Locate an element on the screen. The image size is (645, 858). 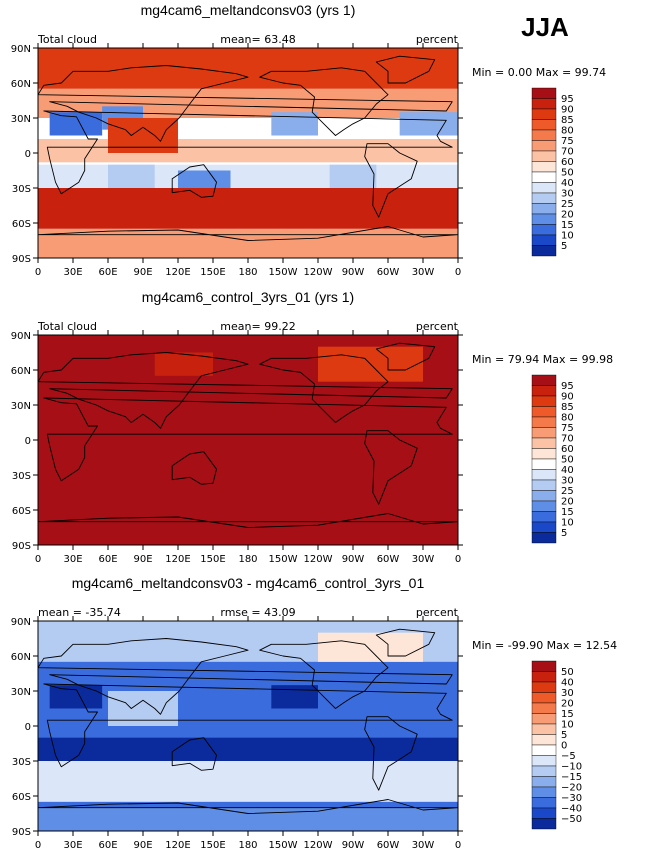
panel-center-label: rmse = 43.09 is located at coordinates (257, 612).